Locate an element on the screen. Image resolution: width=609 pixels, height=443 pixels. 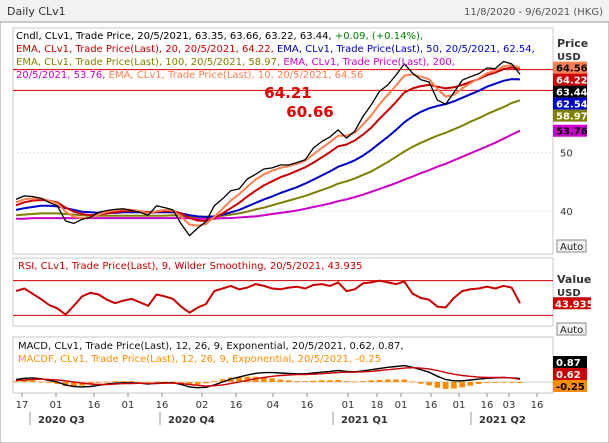
rsi-value-tag: 43.935 is located at coordinates (573, 303).